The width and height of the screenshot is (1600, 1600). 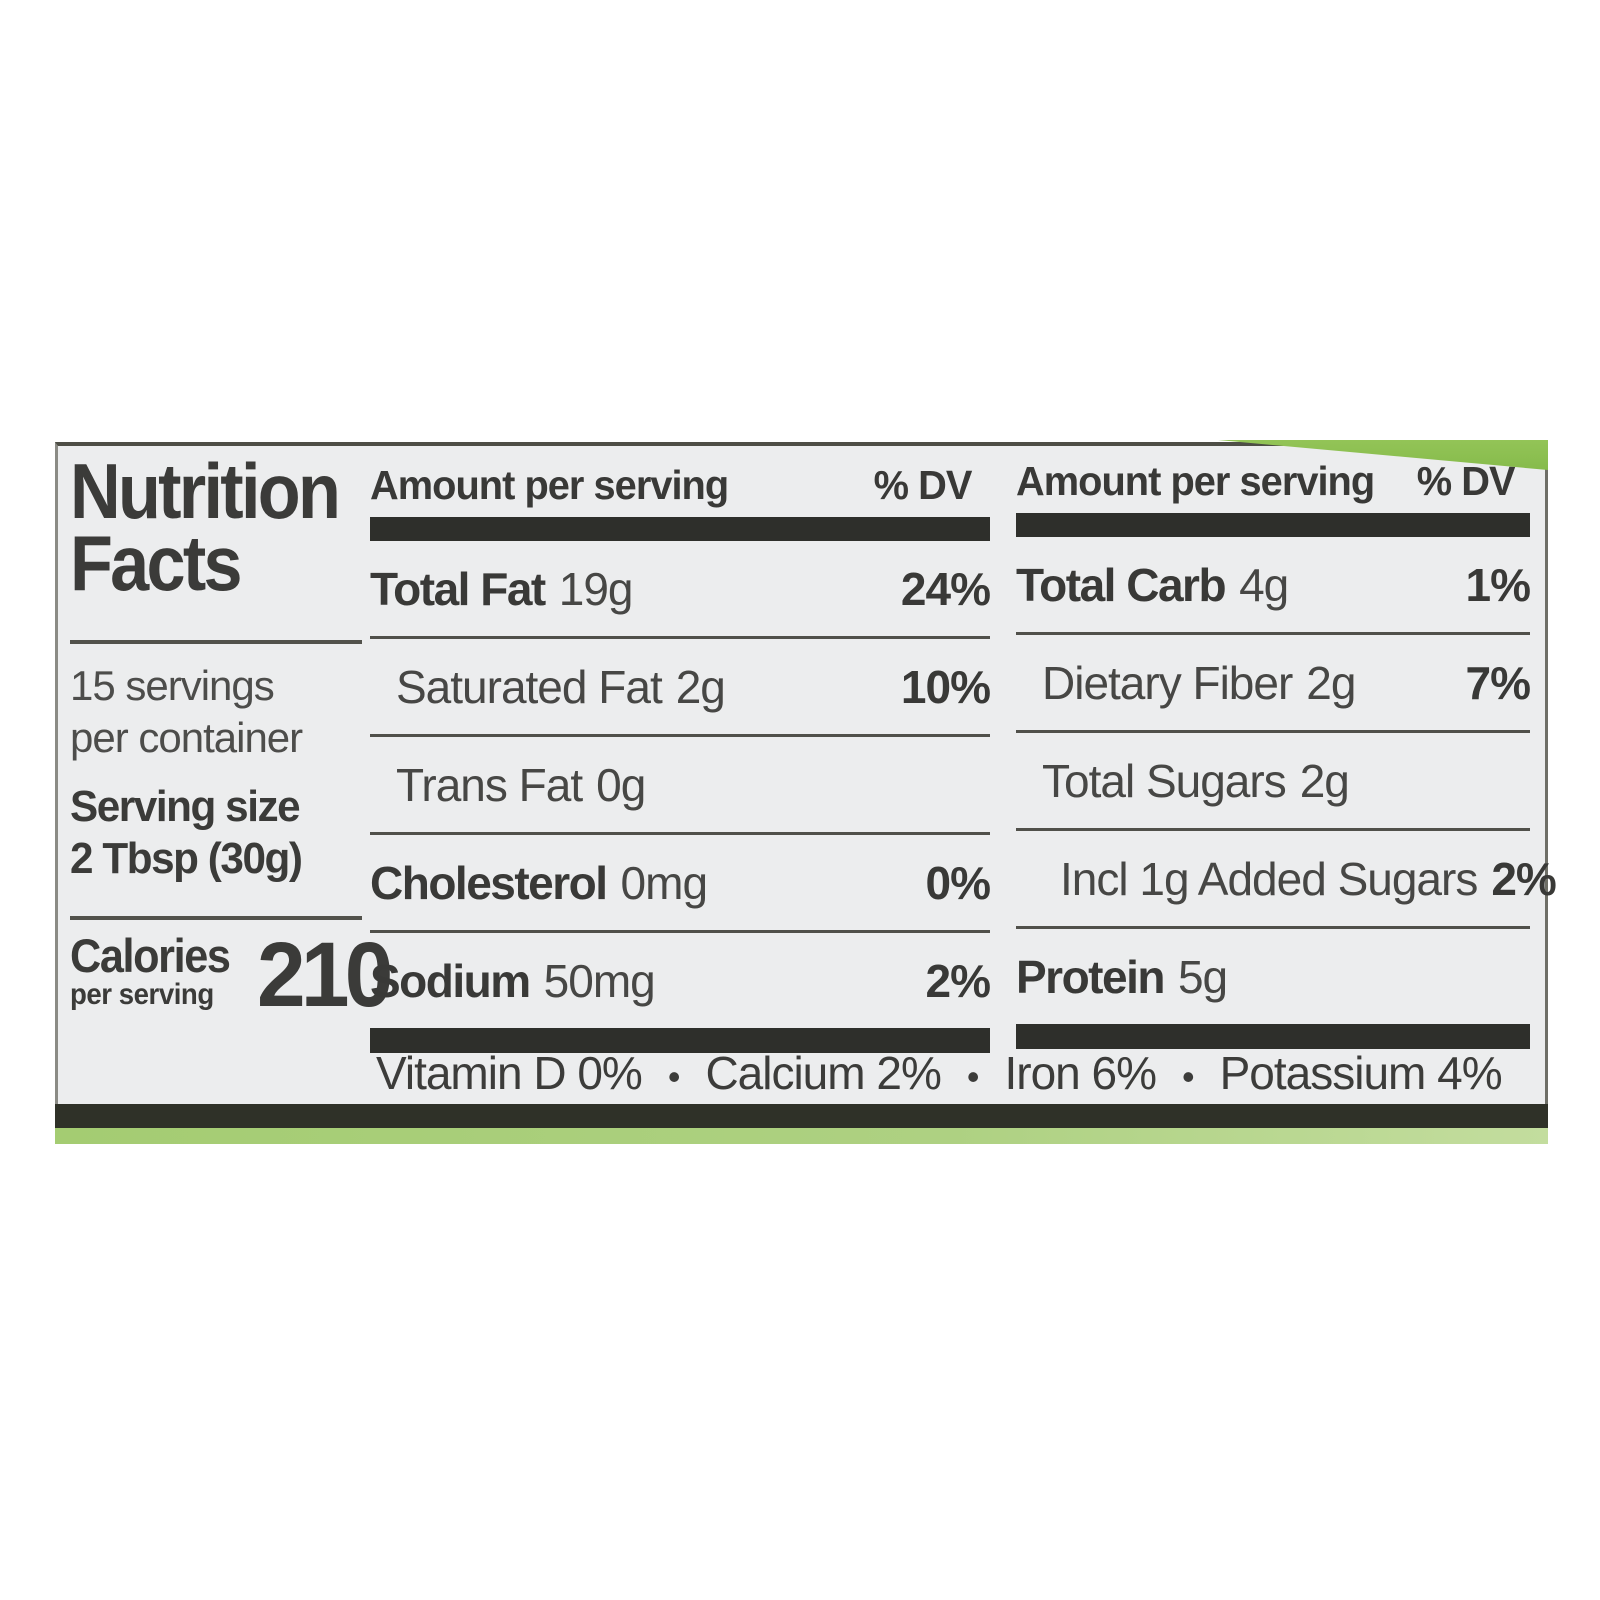 What do you see at coordinates (1121, 584) in the screenshot?
I see `nutrient-name: Total Carb` at bounding box center [1121, 584].